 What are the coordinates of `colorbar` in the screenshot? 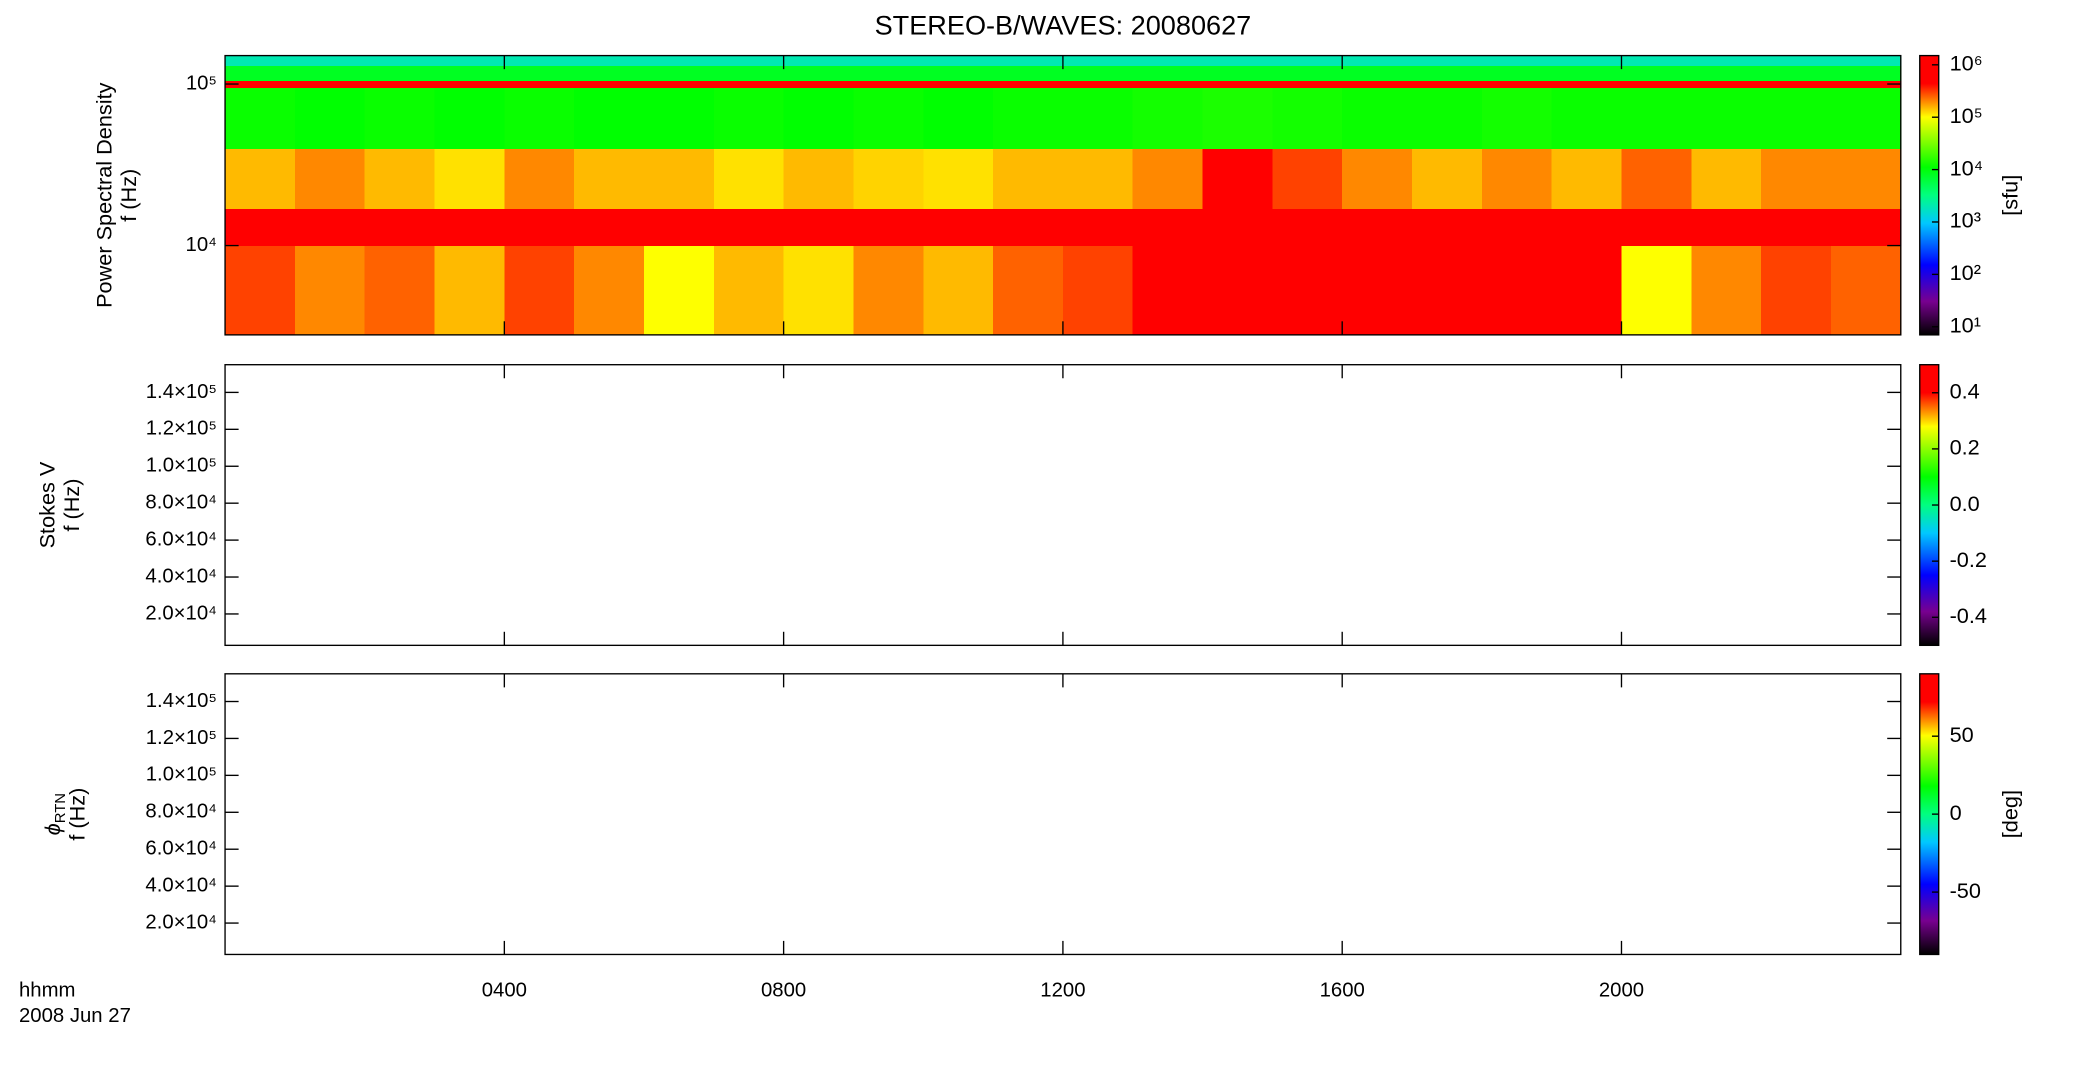 It's located at (1929, 195).